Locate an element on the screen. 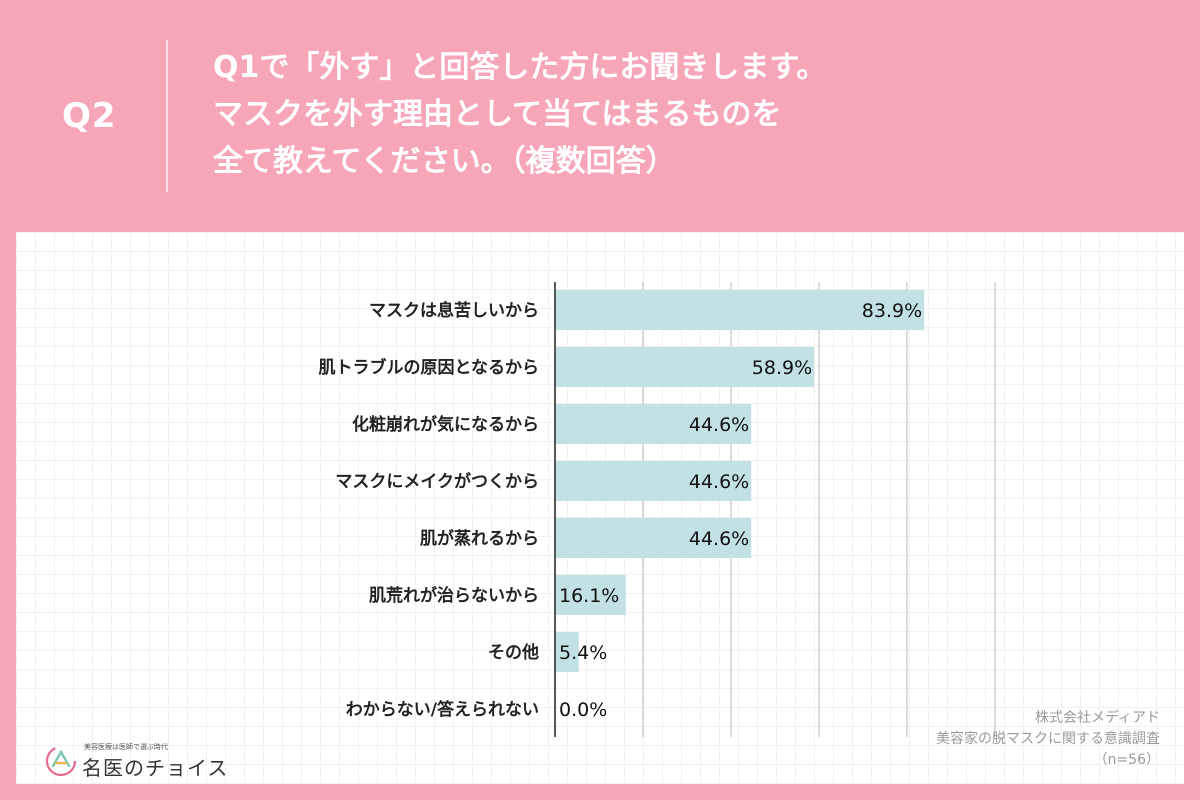 The height and width of the screenshot is (800, 1200). value-label: 16.1% is located at coordinates (589, 596).